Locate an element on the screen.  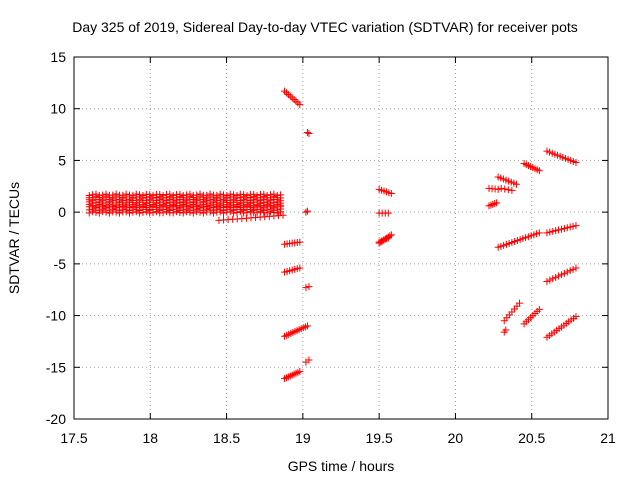
y-tick-label: -5 is located at coordinates (60, 264).